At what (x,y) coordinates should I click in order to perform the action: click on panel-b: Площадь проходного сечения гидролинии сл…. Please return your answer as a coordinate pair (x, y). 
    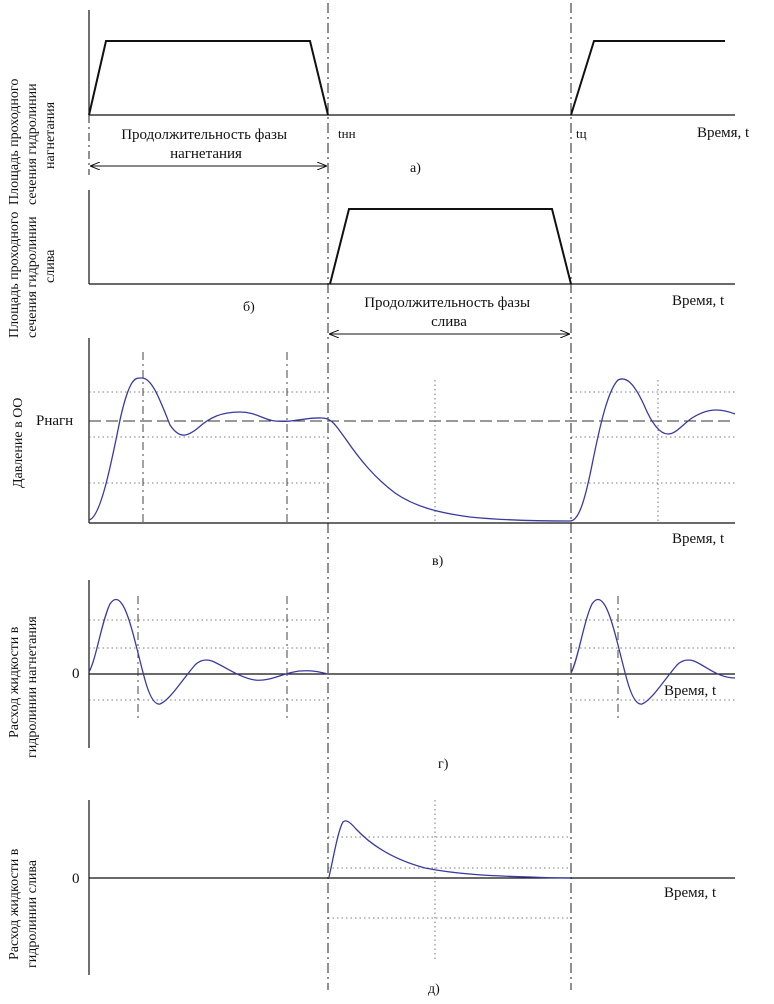
    Looking at the image, I should click on (371, 264).